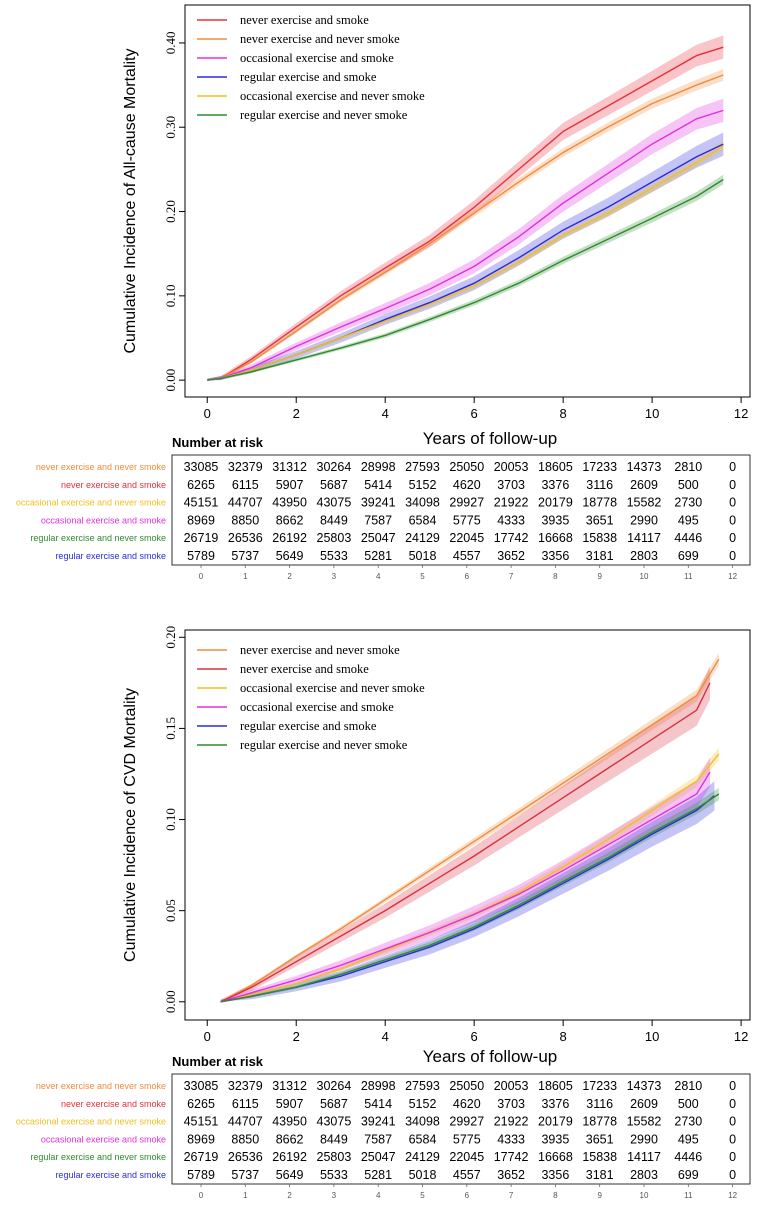  What do you see at coordinates (467, 556) in the screenshot?
I see `risk-count-cell: 4557` at bounding box center [467, 556].